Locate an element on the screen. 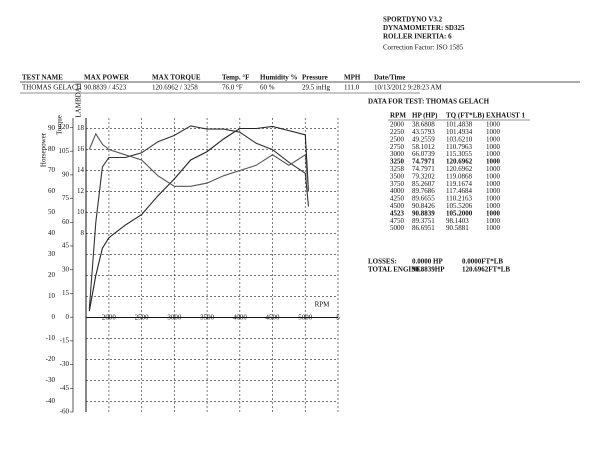 The image size is (600, 468). y-tick-label: -30 is located at coordinates (51, 380).